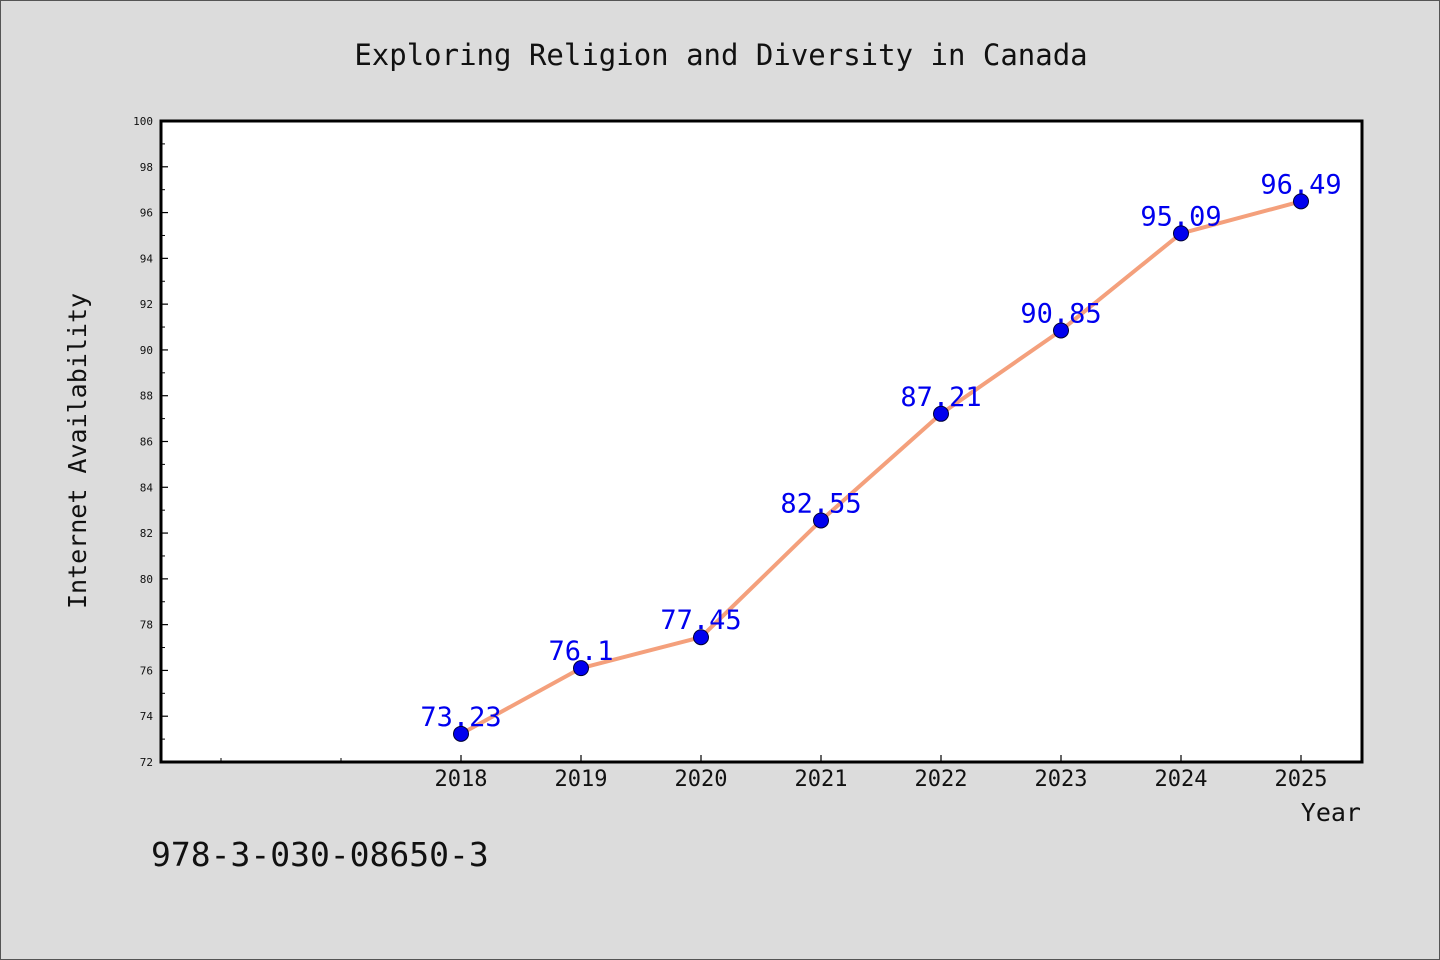 This screenshot has height=960, width=1440. Describe the element at coordinates (821, 779) in the screenshot. I see `x-tick-label: 2021` at that location.